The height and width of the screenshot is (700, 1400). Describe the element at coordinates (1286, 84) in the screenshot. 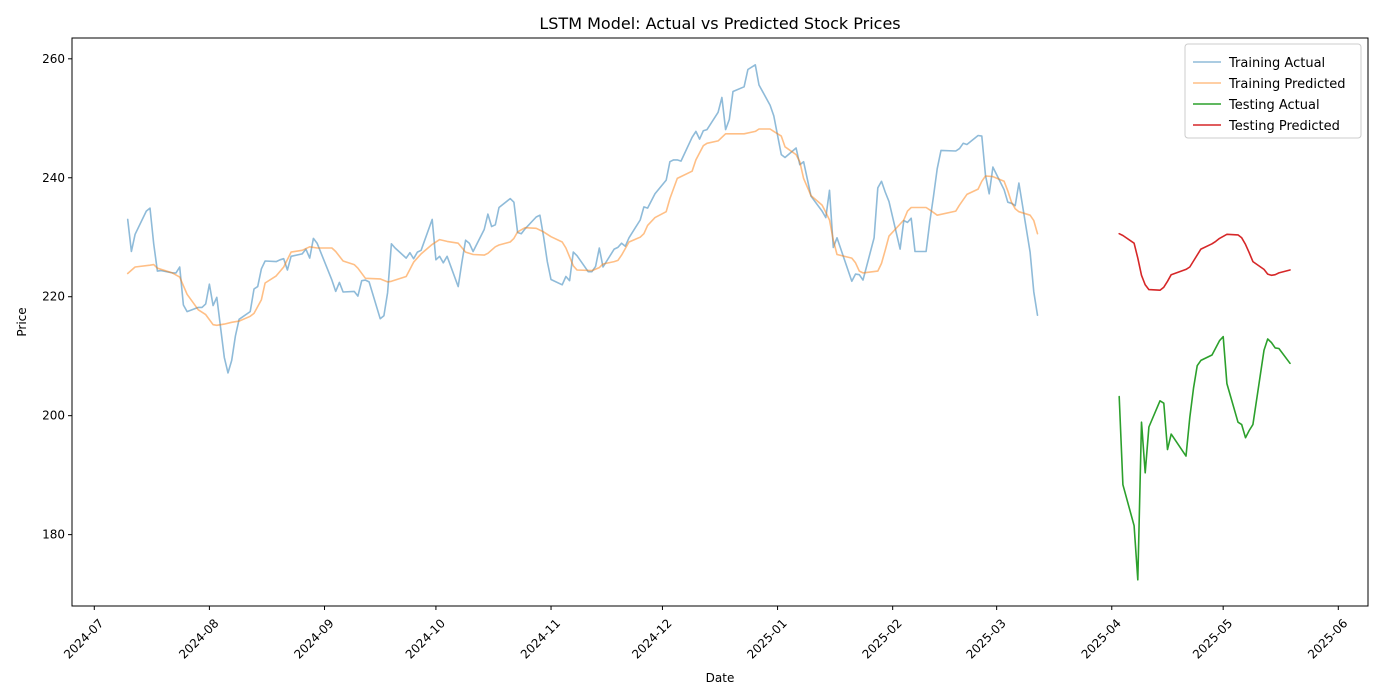

I see `legend-label-training-predicted: Training Predicted` at that location.